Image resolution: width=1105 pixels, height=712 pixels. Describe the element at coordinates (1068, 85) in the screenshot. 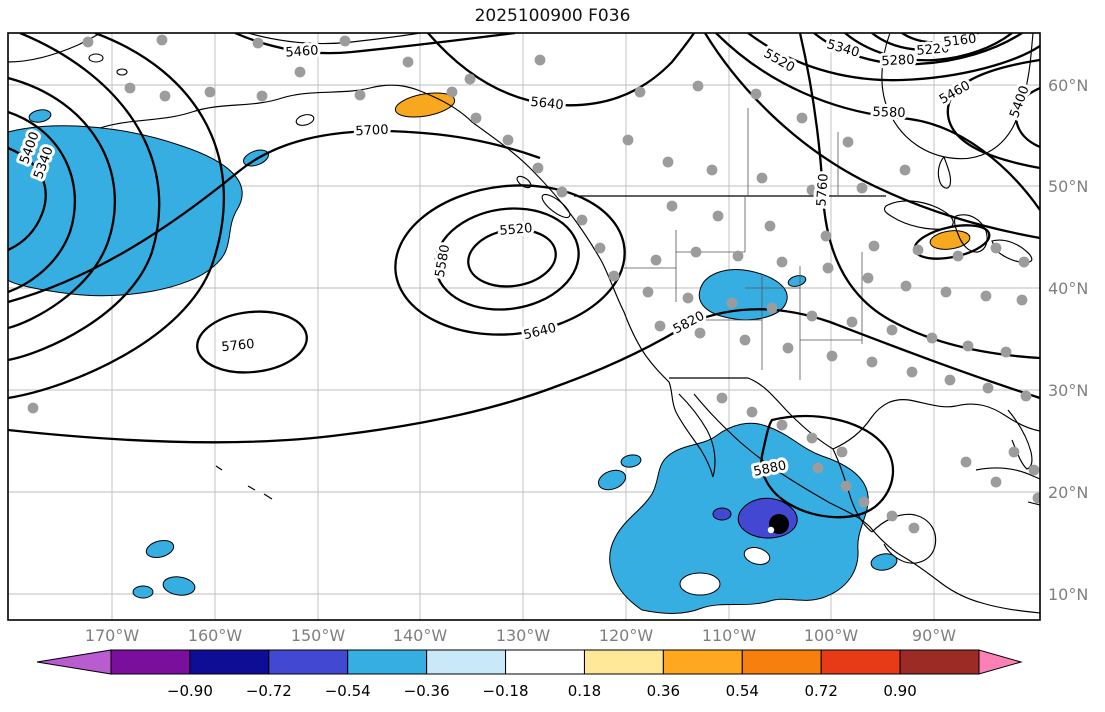

I see `lat-tick-label: 60°N` at that location.